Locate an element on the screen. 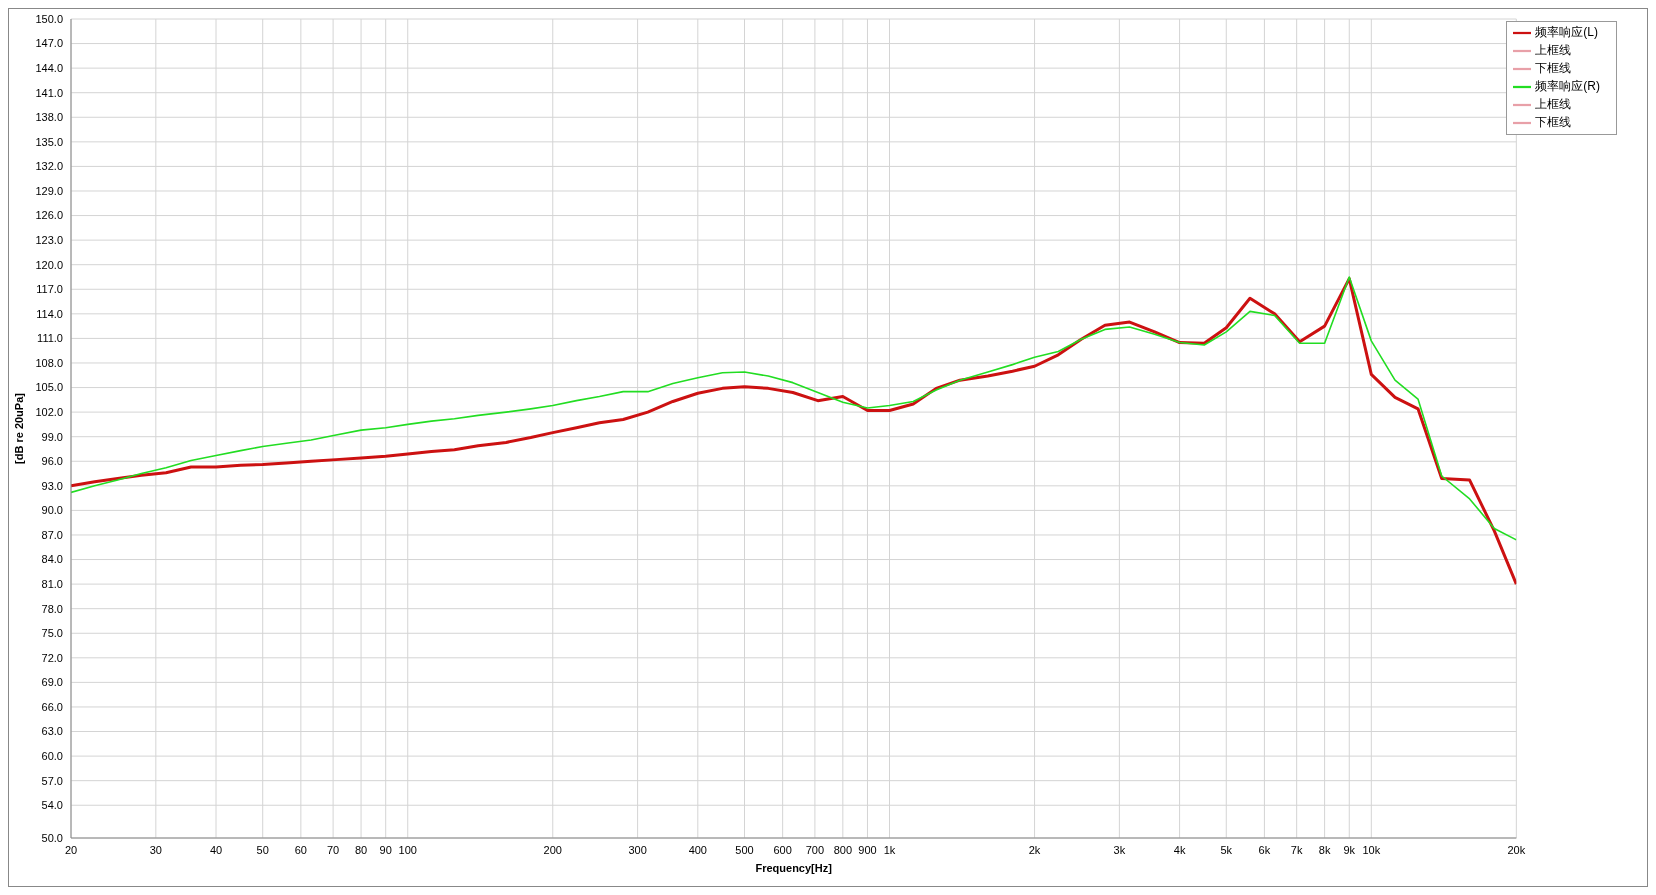 The width and height of the screenshot is (1656, 895). y-tick-label: 132.0 is located at coordinates (49, 166).